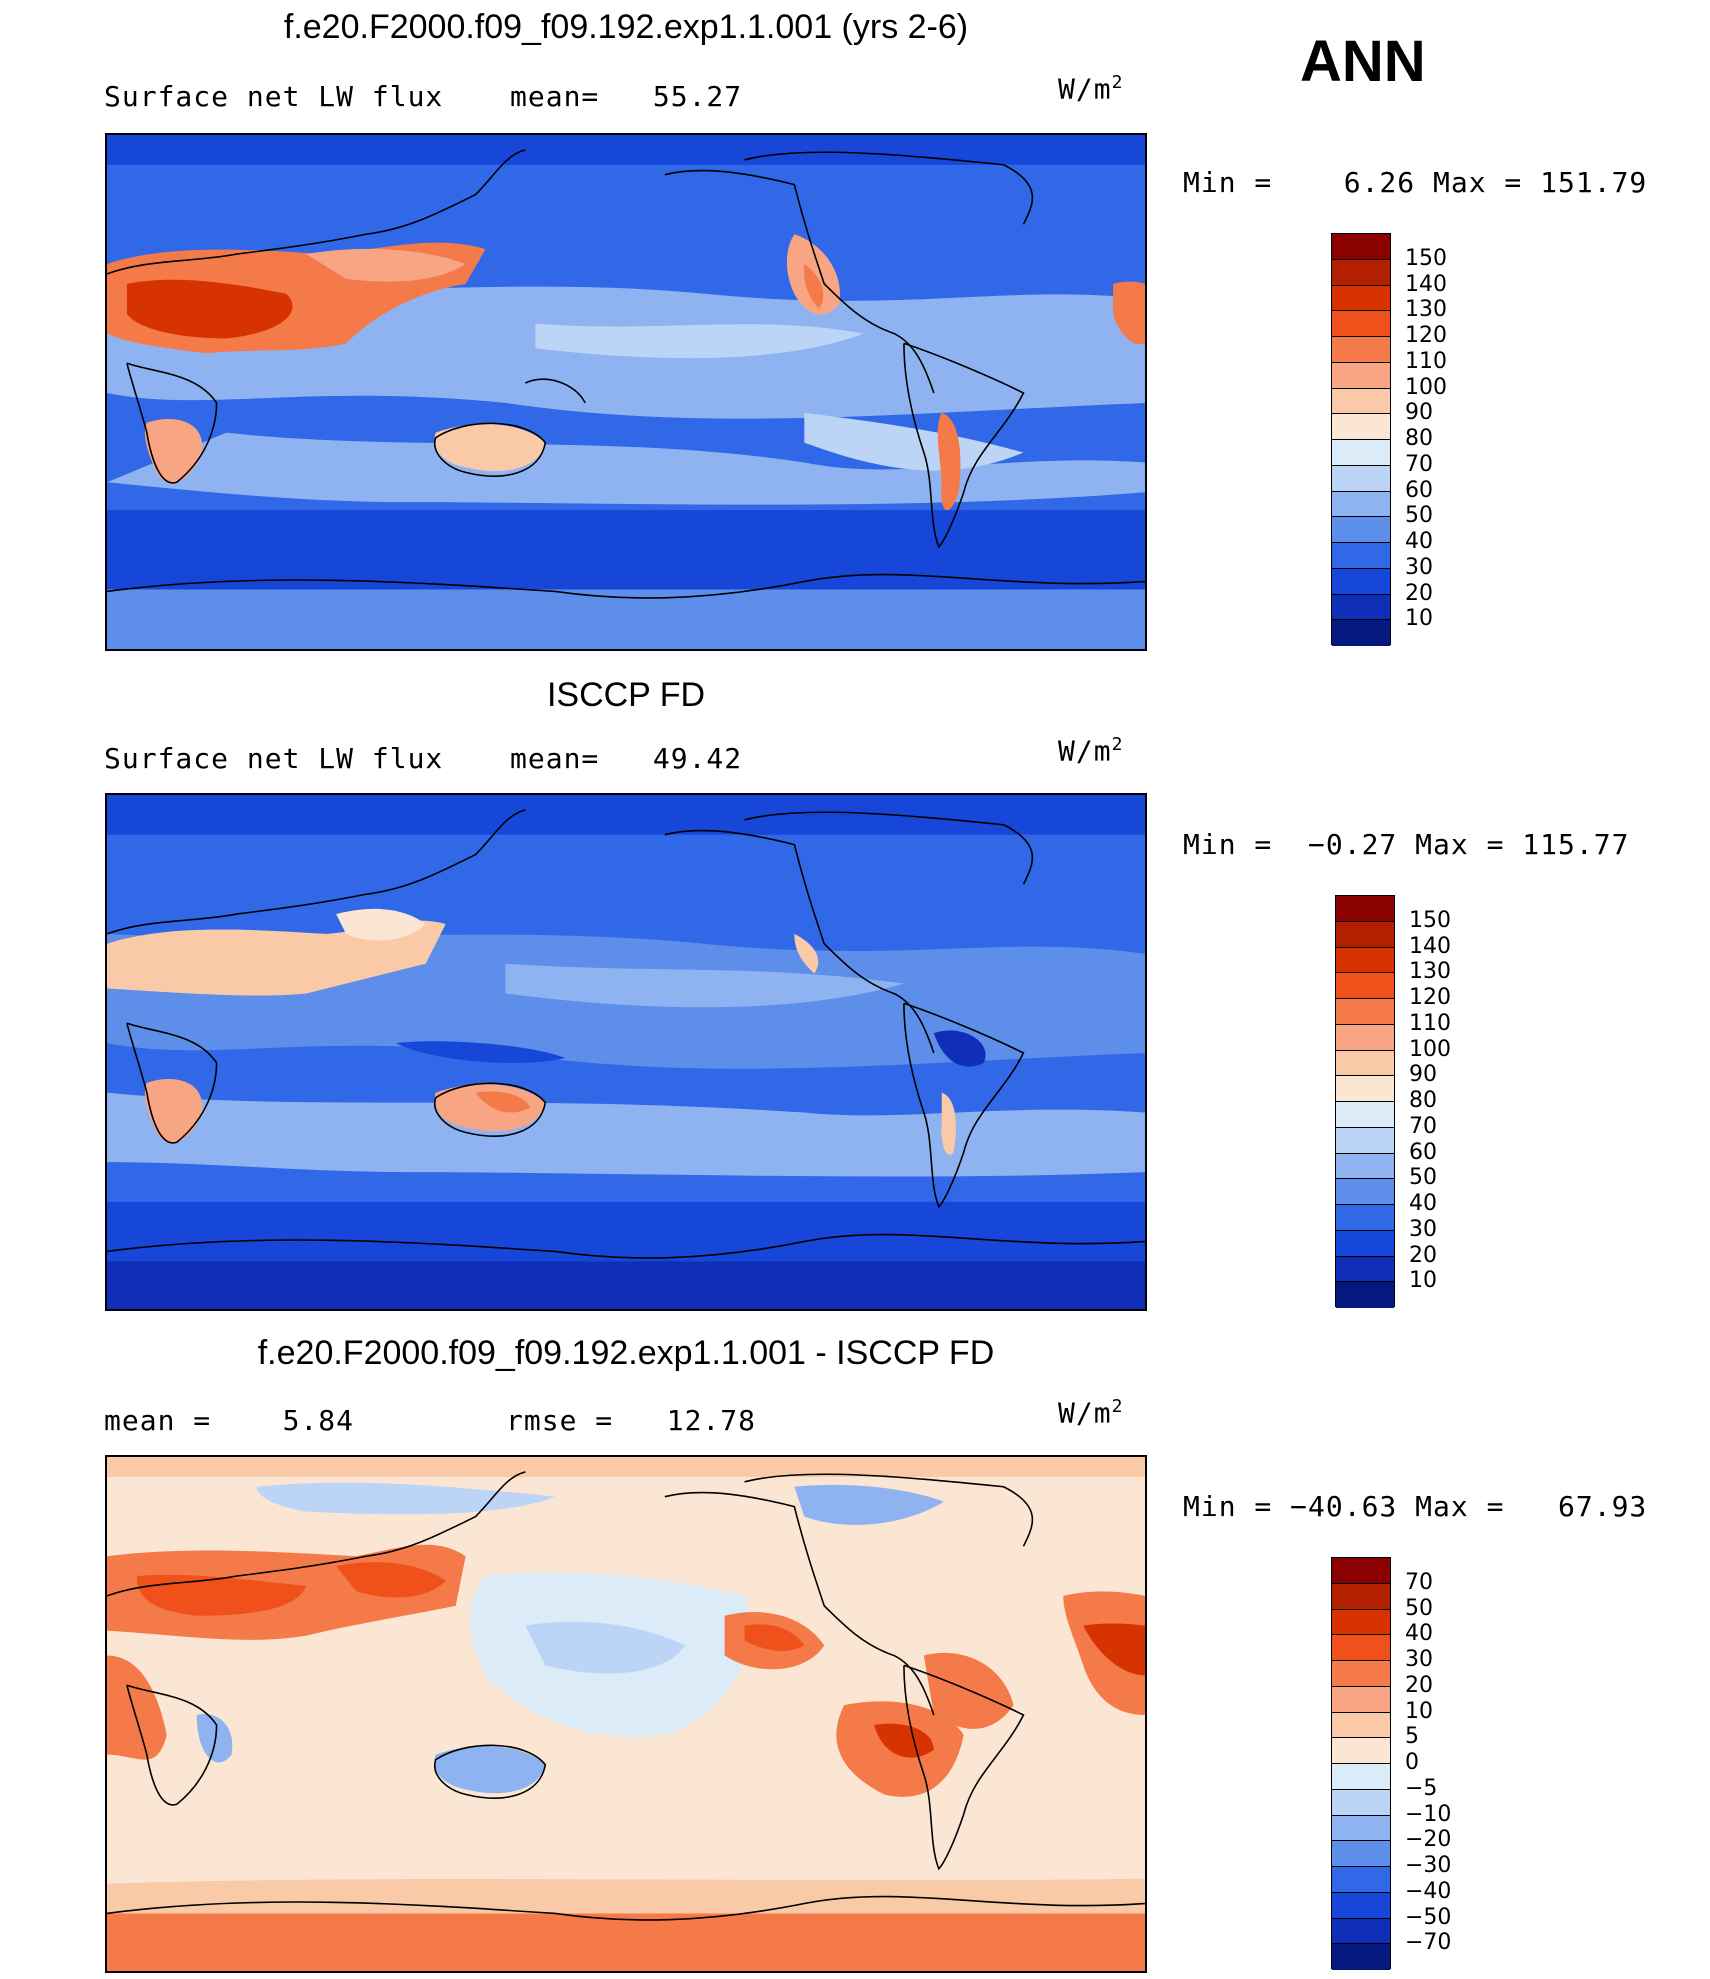 The width and height of the screenshot is (1710, 1979). I want to click on colorbar-tick-label: −5, so click(1421, 1788).